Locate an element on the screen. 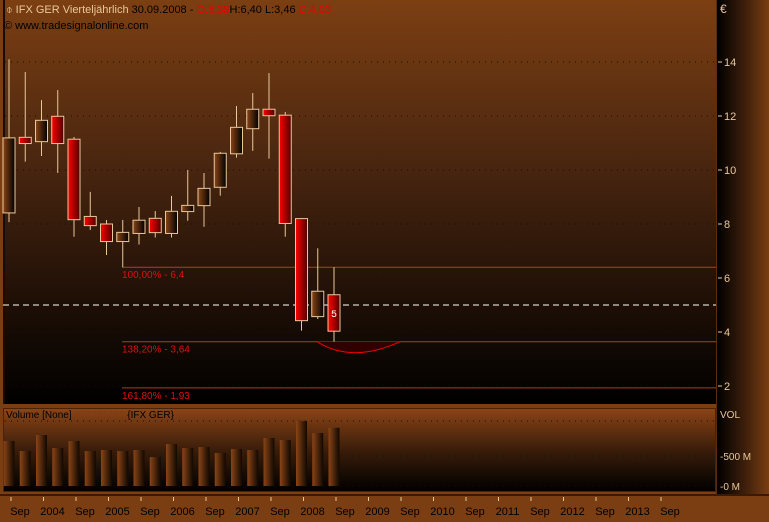 This screenshot has width=769, height=522. volume-title: Volume [None] is located at coordinates (39, 415).